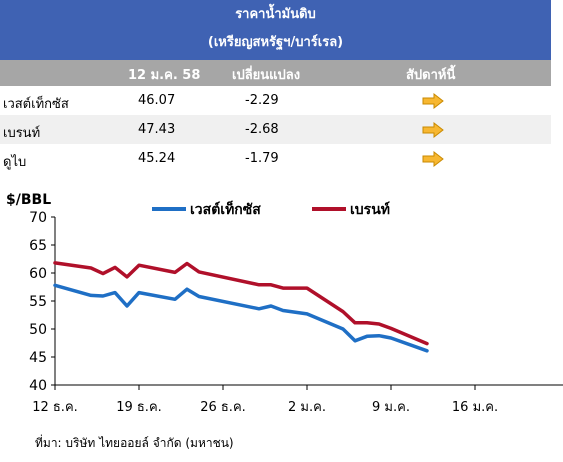 The image size is (563, 462). I want to click on row-change: -2.29, so click(262, 100).